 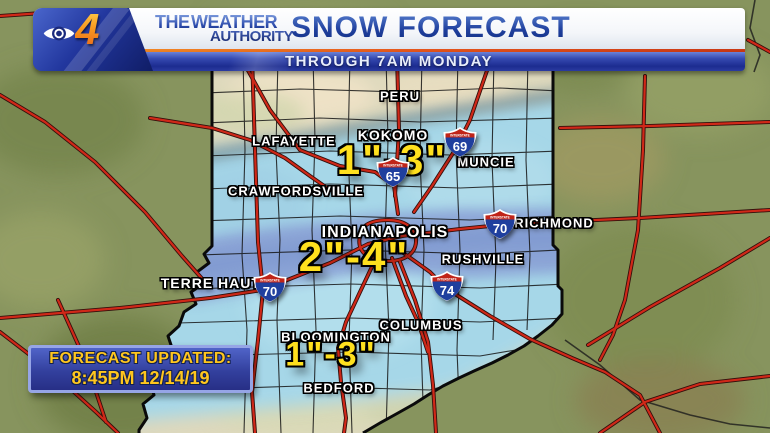 I want to click on city-label-richmond: RICHMOND, so click(x=554, y=223).